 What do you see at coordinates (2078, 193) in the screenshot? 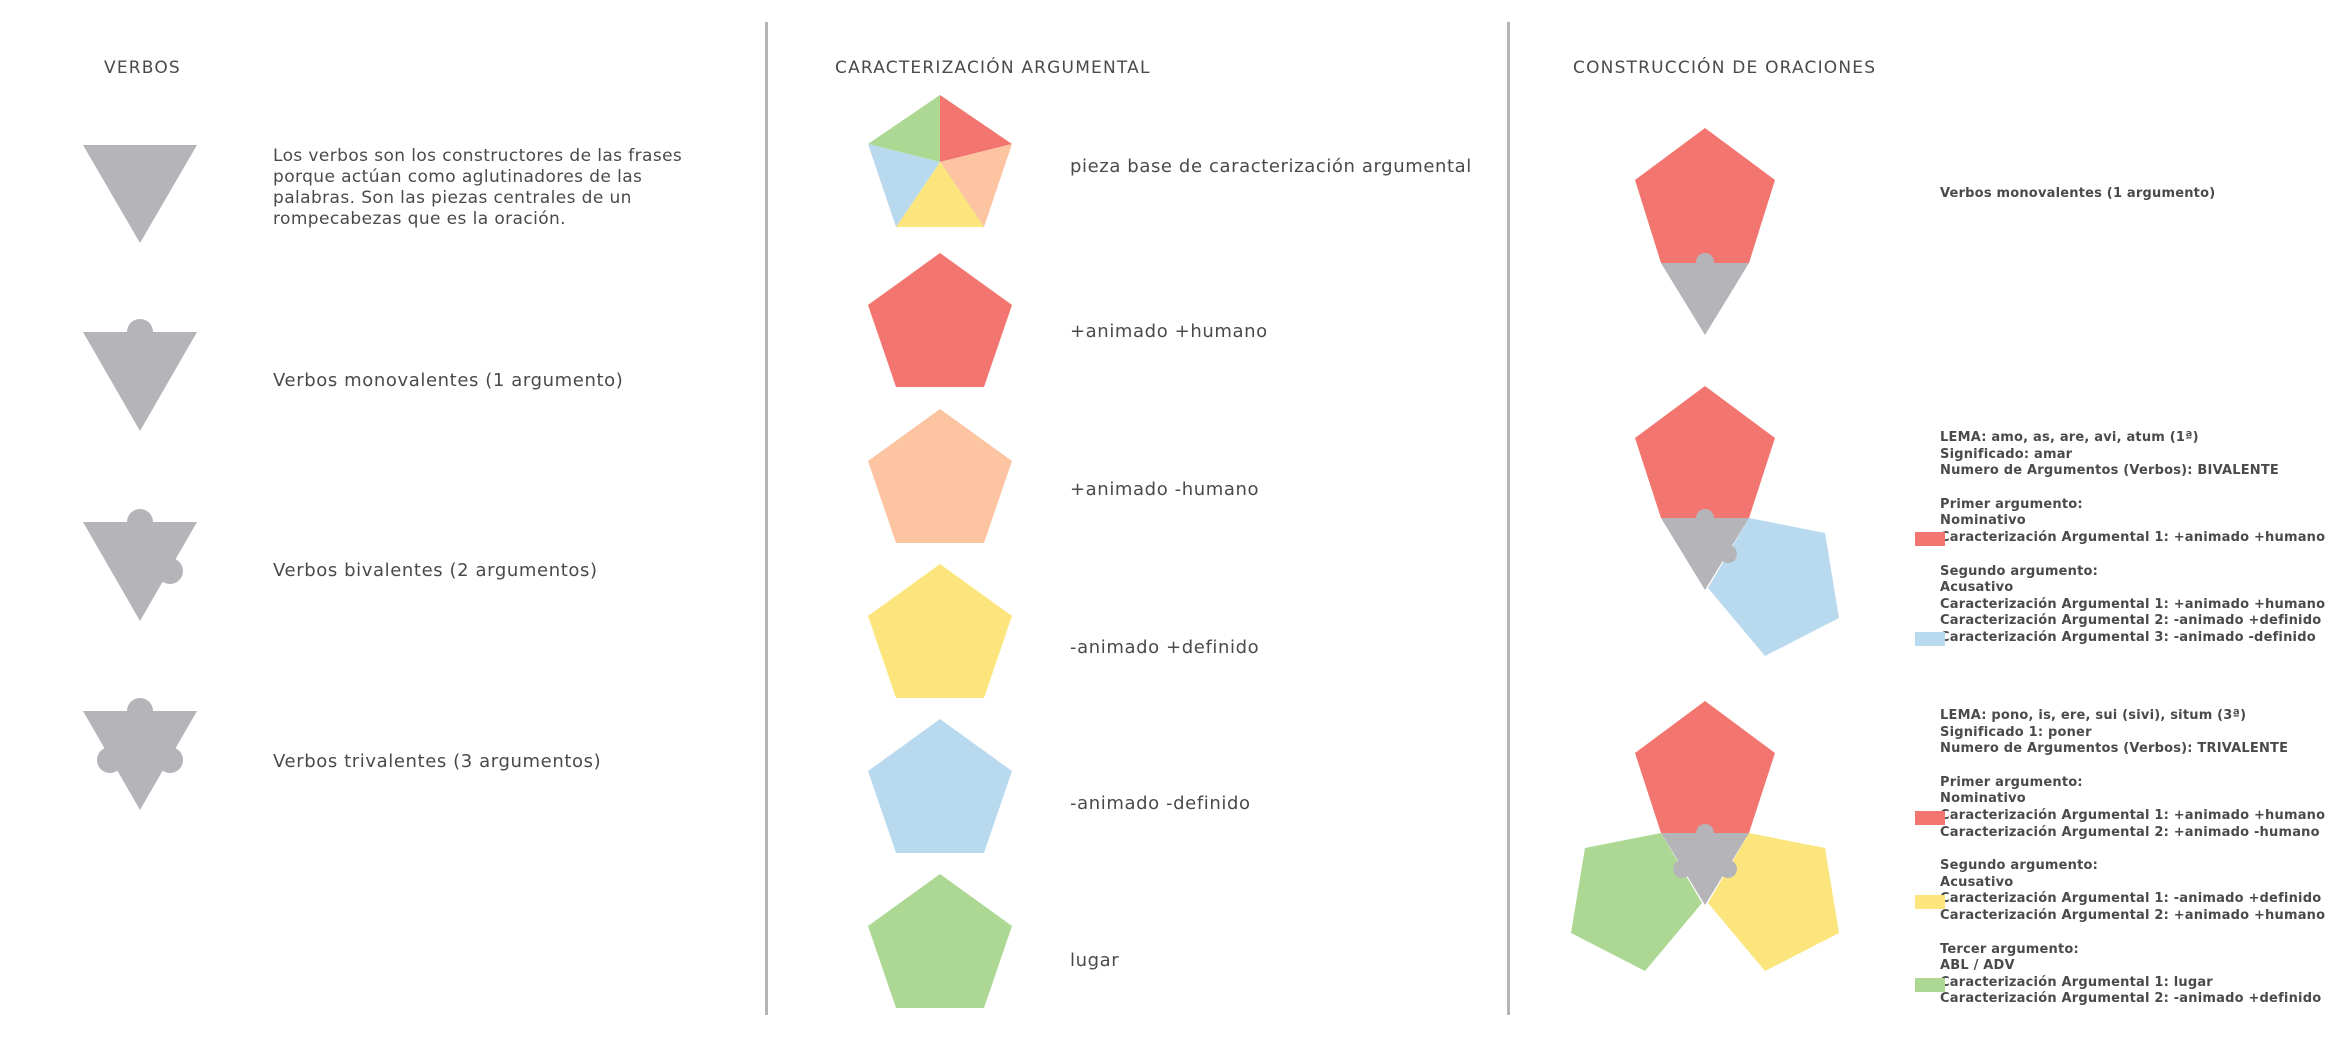
I see `monovalent-caption: Verbos monovalentes (1 argumento)` at bounding box center [2078, 193].